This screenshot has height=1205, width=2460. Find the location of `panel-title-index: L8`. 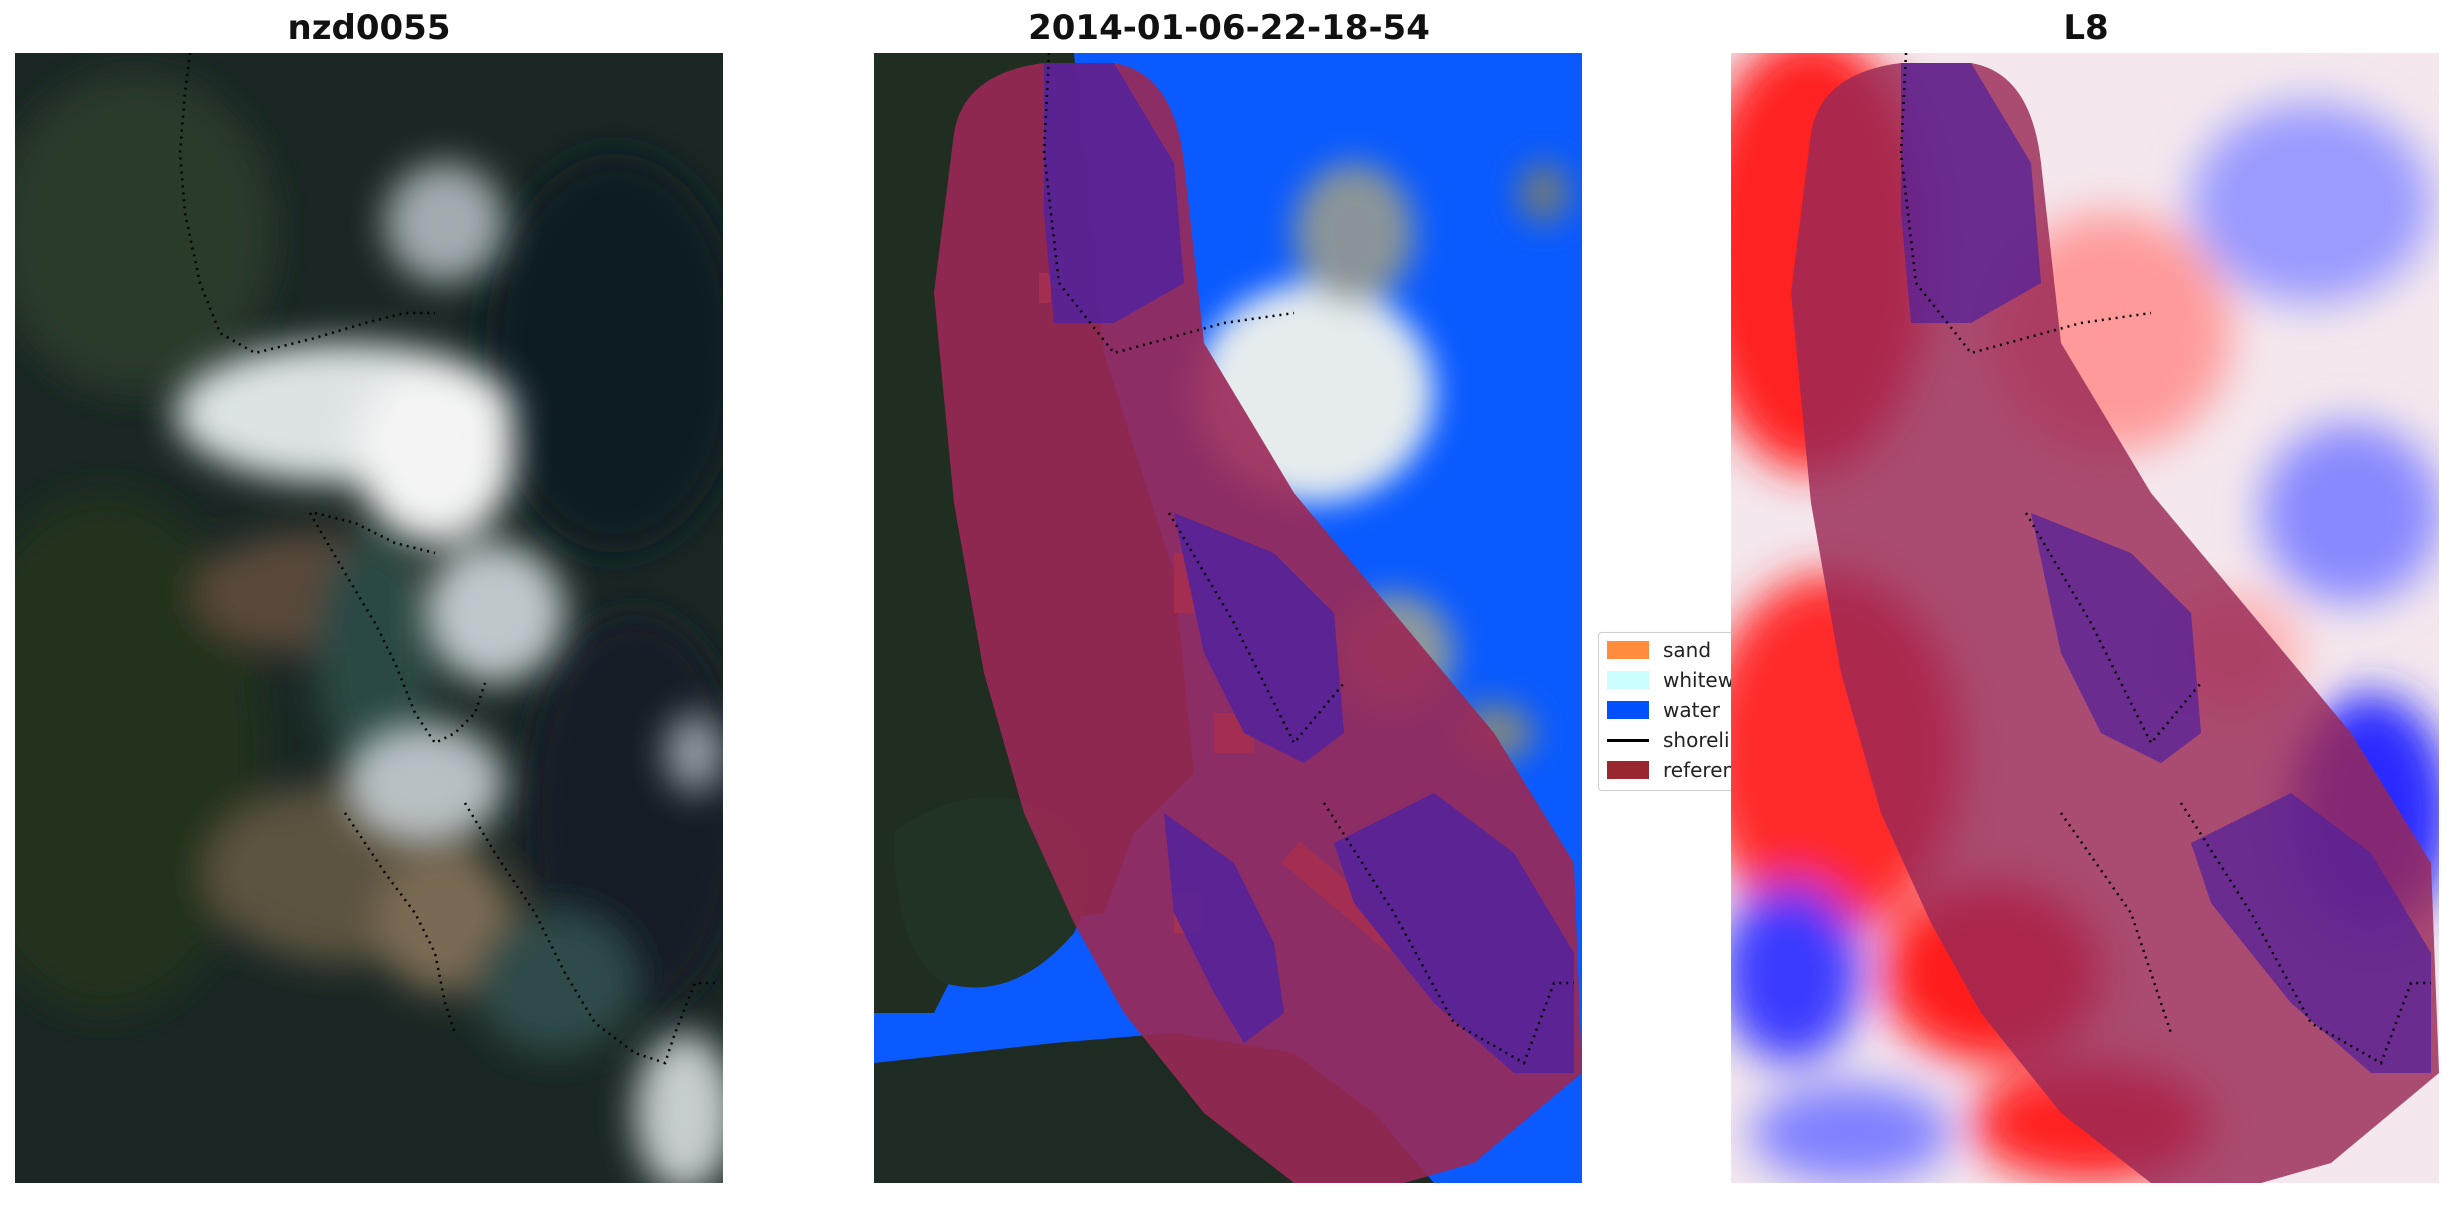

panel-title-index: L8 is located at coordinates (2086, 28).